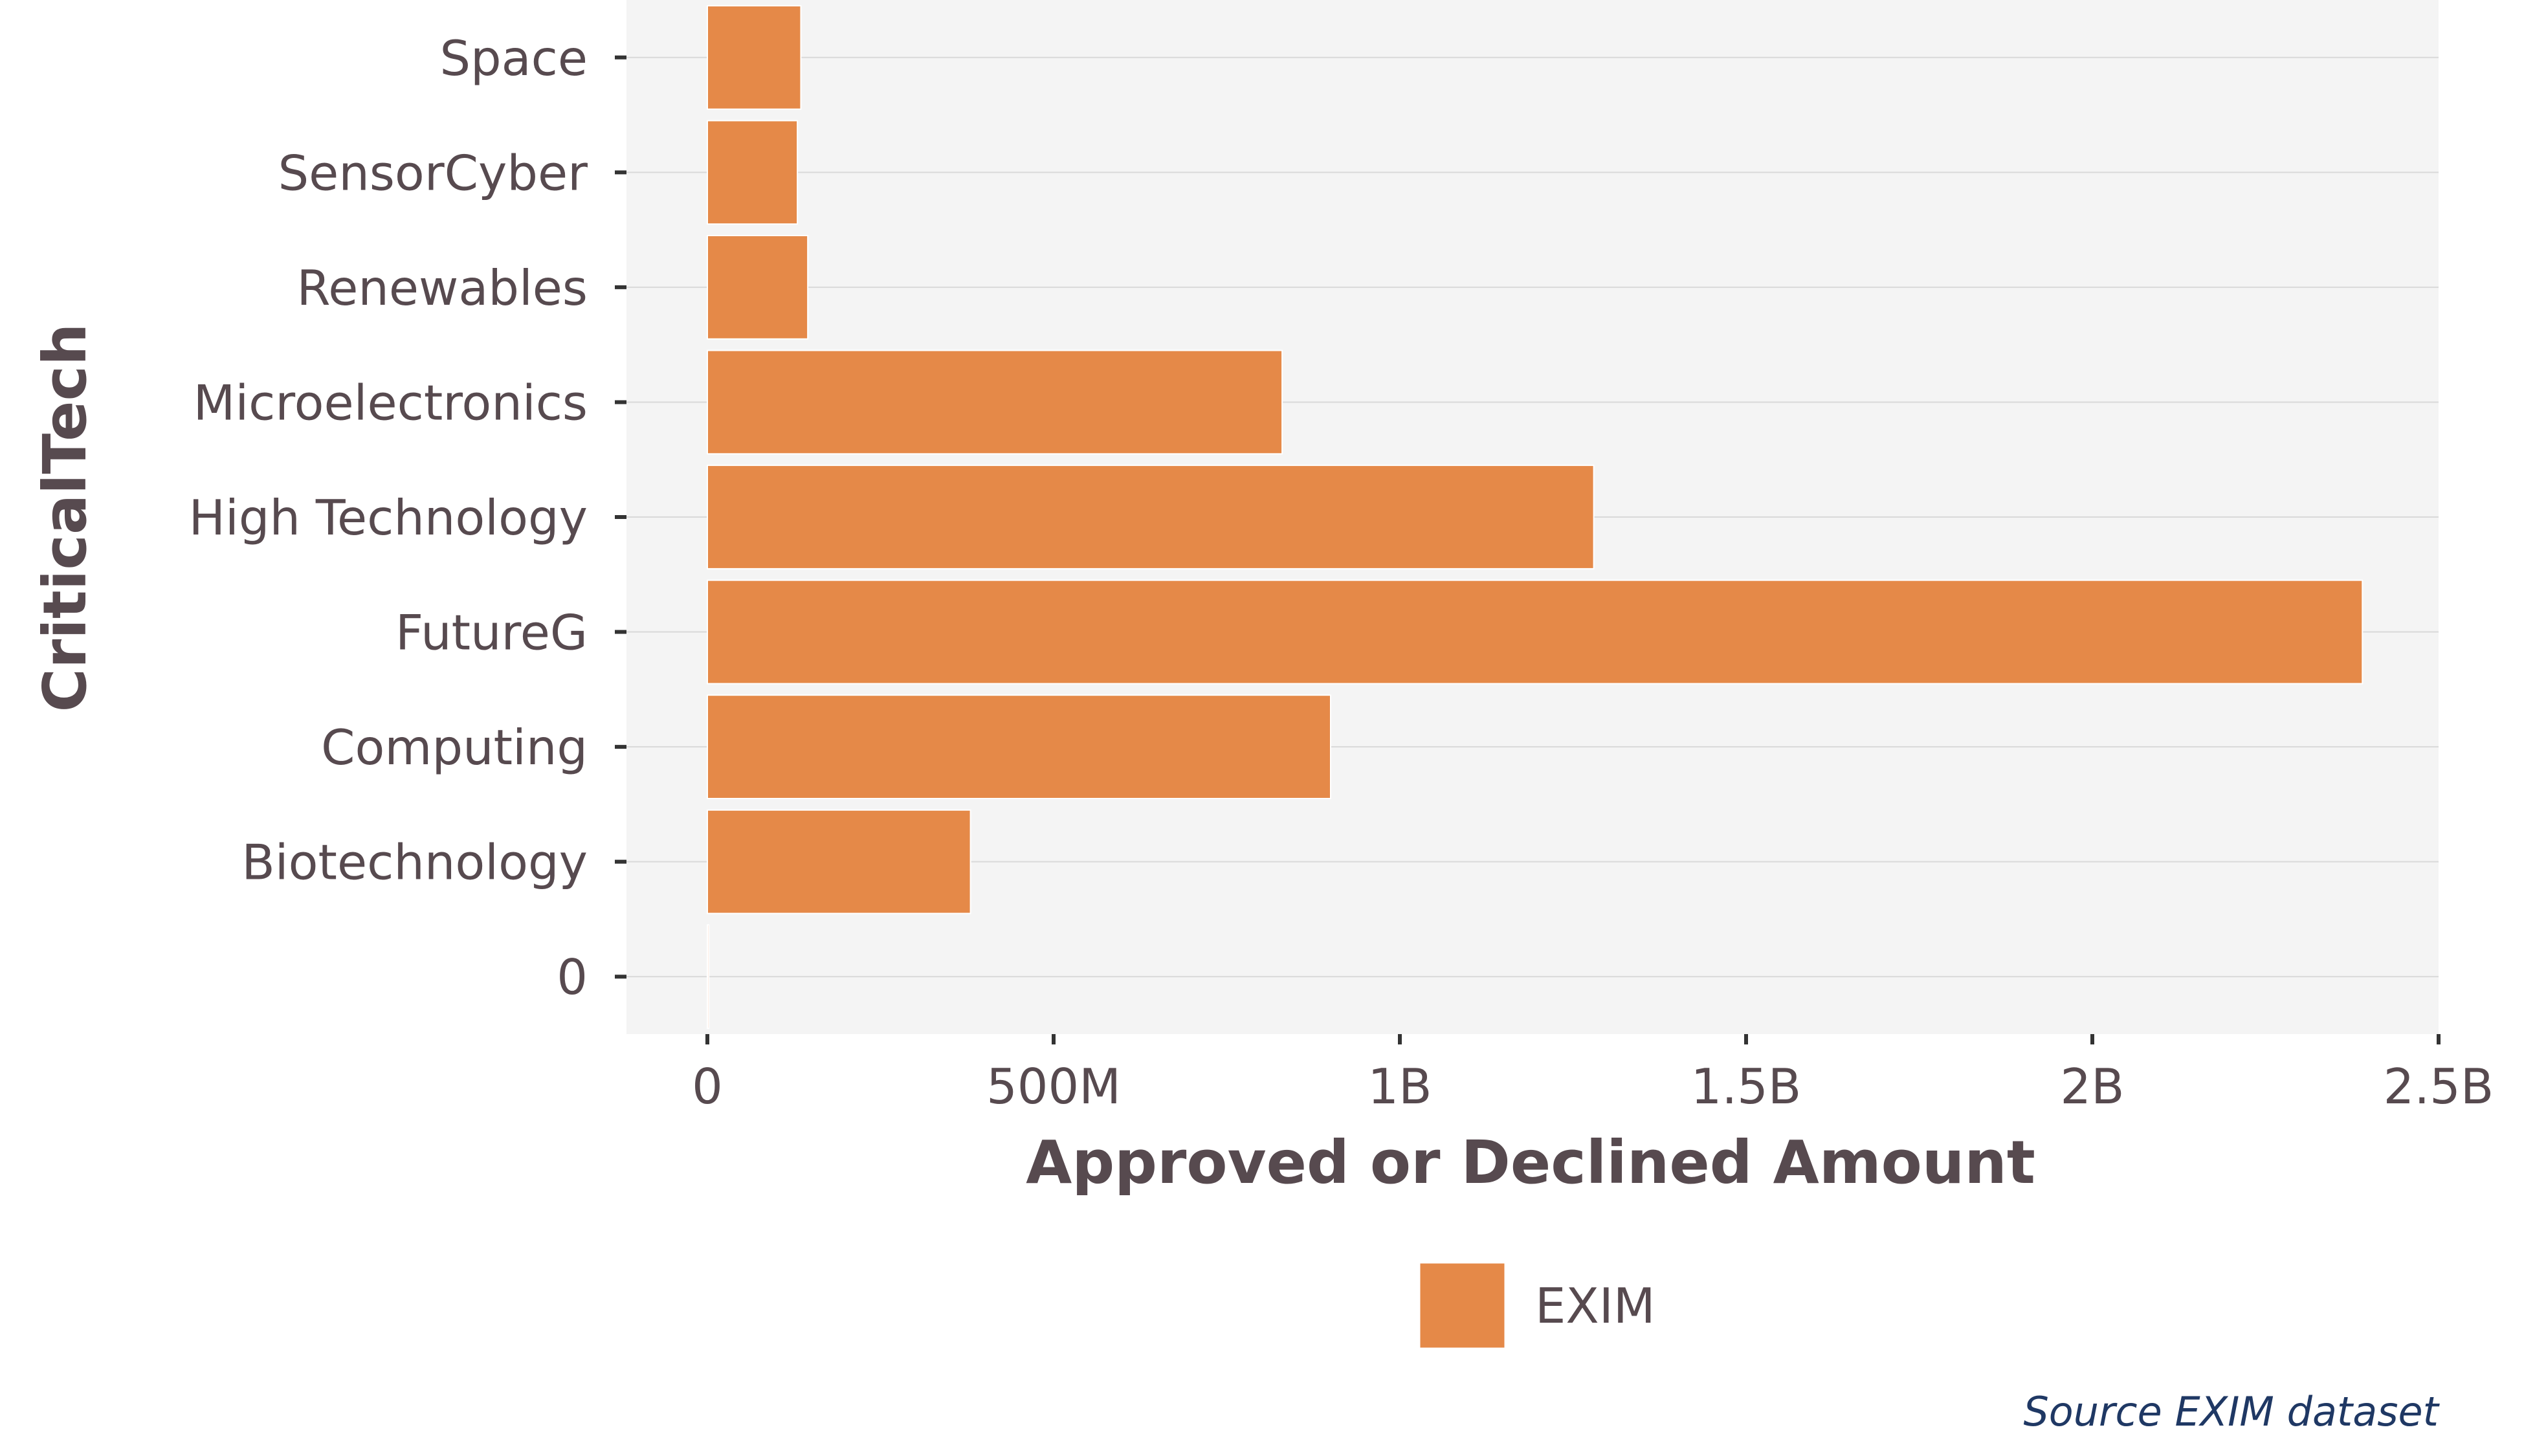 This screenshot has height=1456, width=2524. I want to click on y-tick-label-high-technology: High Technology, so click(388, 517).